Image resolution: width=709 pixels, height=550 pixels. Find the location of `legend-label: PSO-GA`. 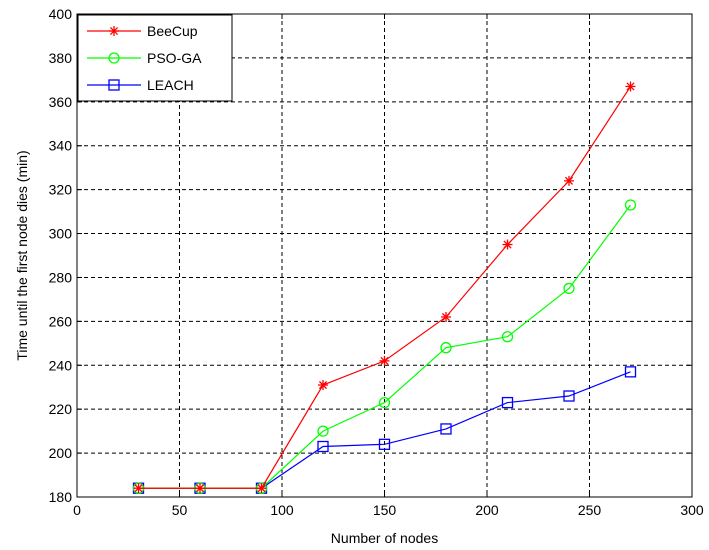

legend-label: PSO-GA is located at coordinates (174, 58).